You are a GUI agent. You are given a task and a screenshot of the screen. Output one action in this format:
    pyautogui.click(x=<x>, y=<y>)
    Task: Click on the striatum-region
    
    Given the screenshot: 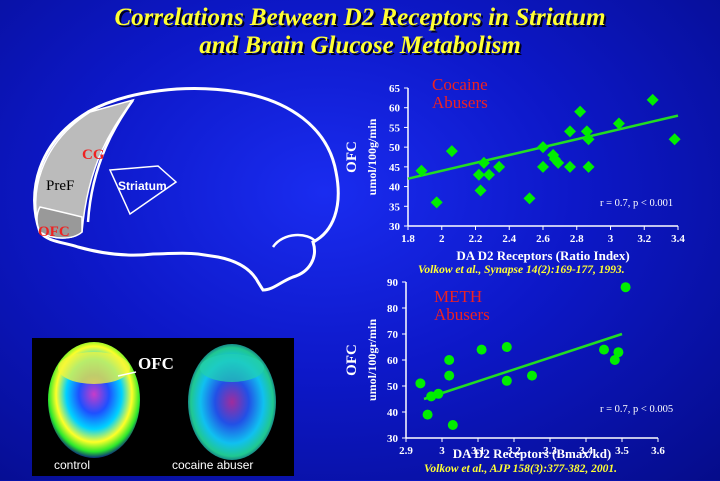 What is the action you would take?
    pyautogui.click(x=143, y=190)
    